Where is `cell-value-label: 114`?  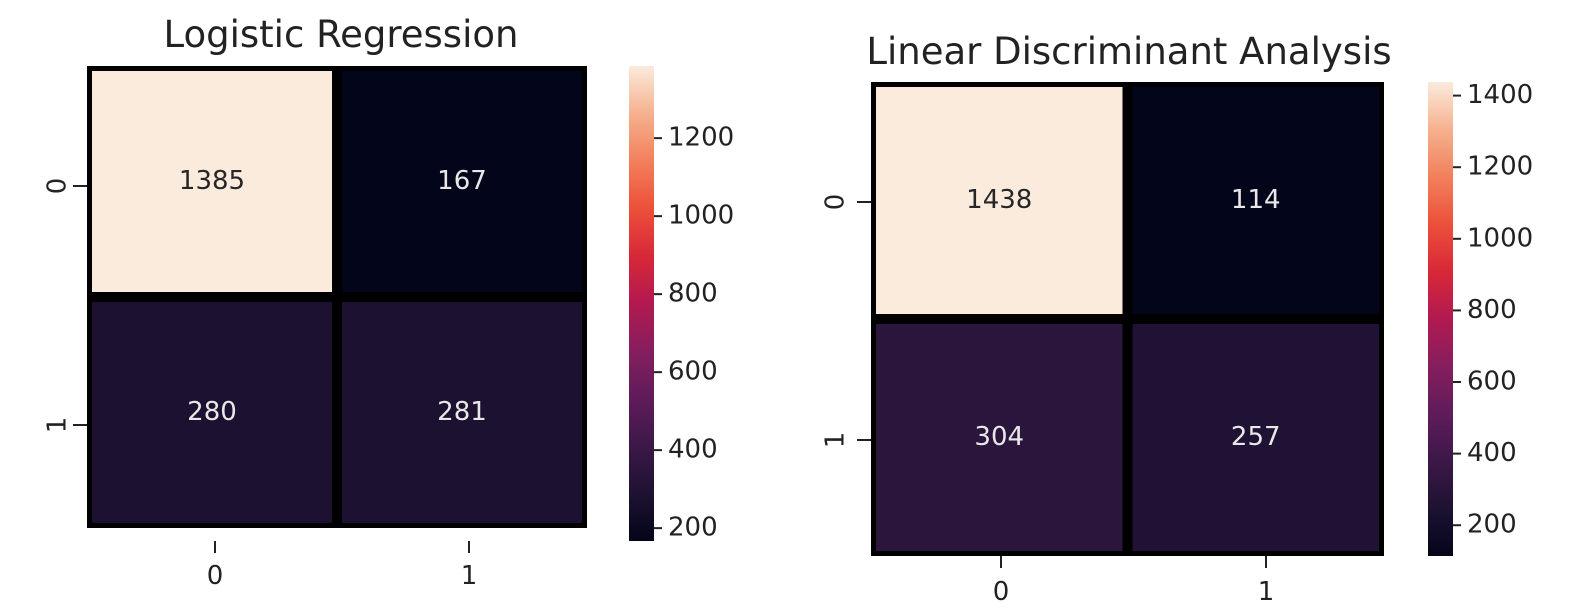
cell-value-label: 114 is located at coordinates (1256, 200).